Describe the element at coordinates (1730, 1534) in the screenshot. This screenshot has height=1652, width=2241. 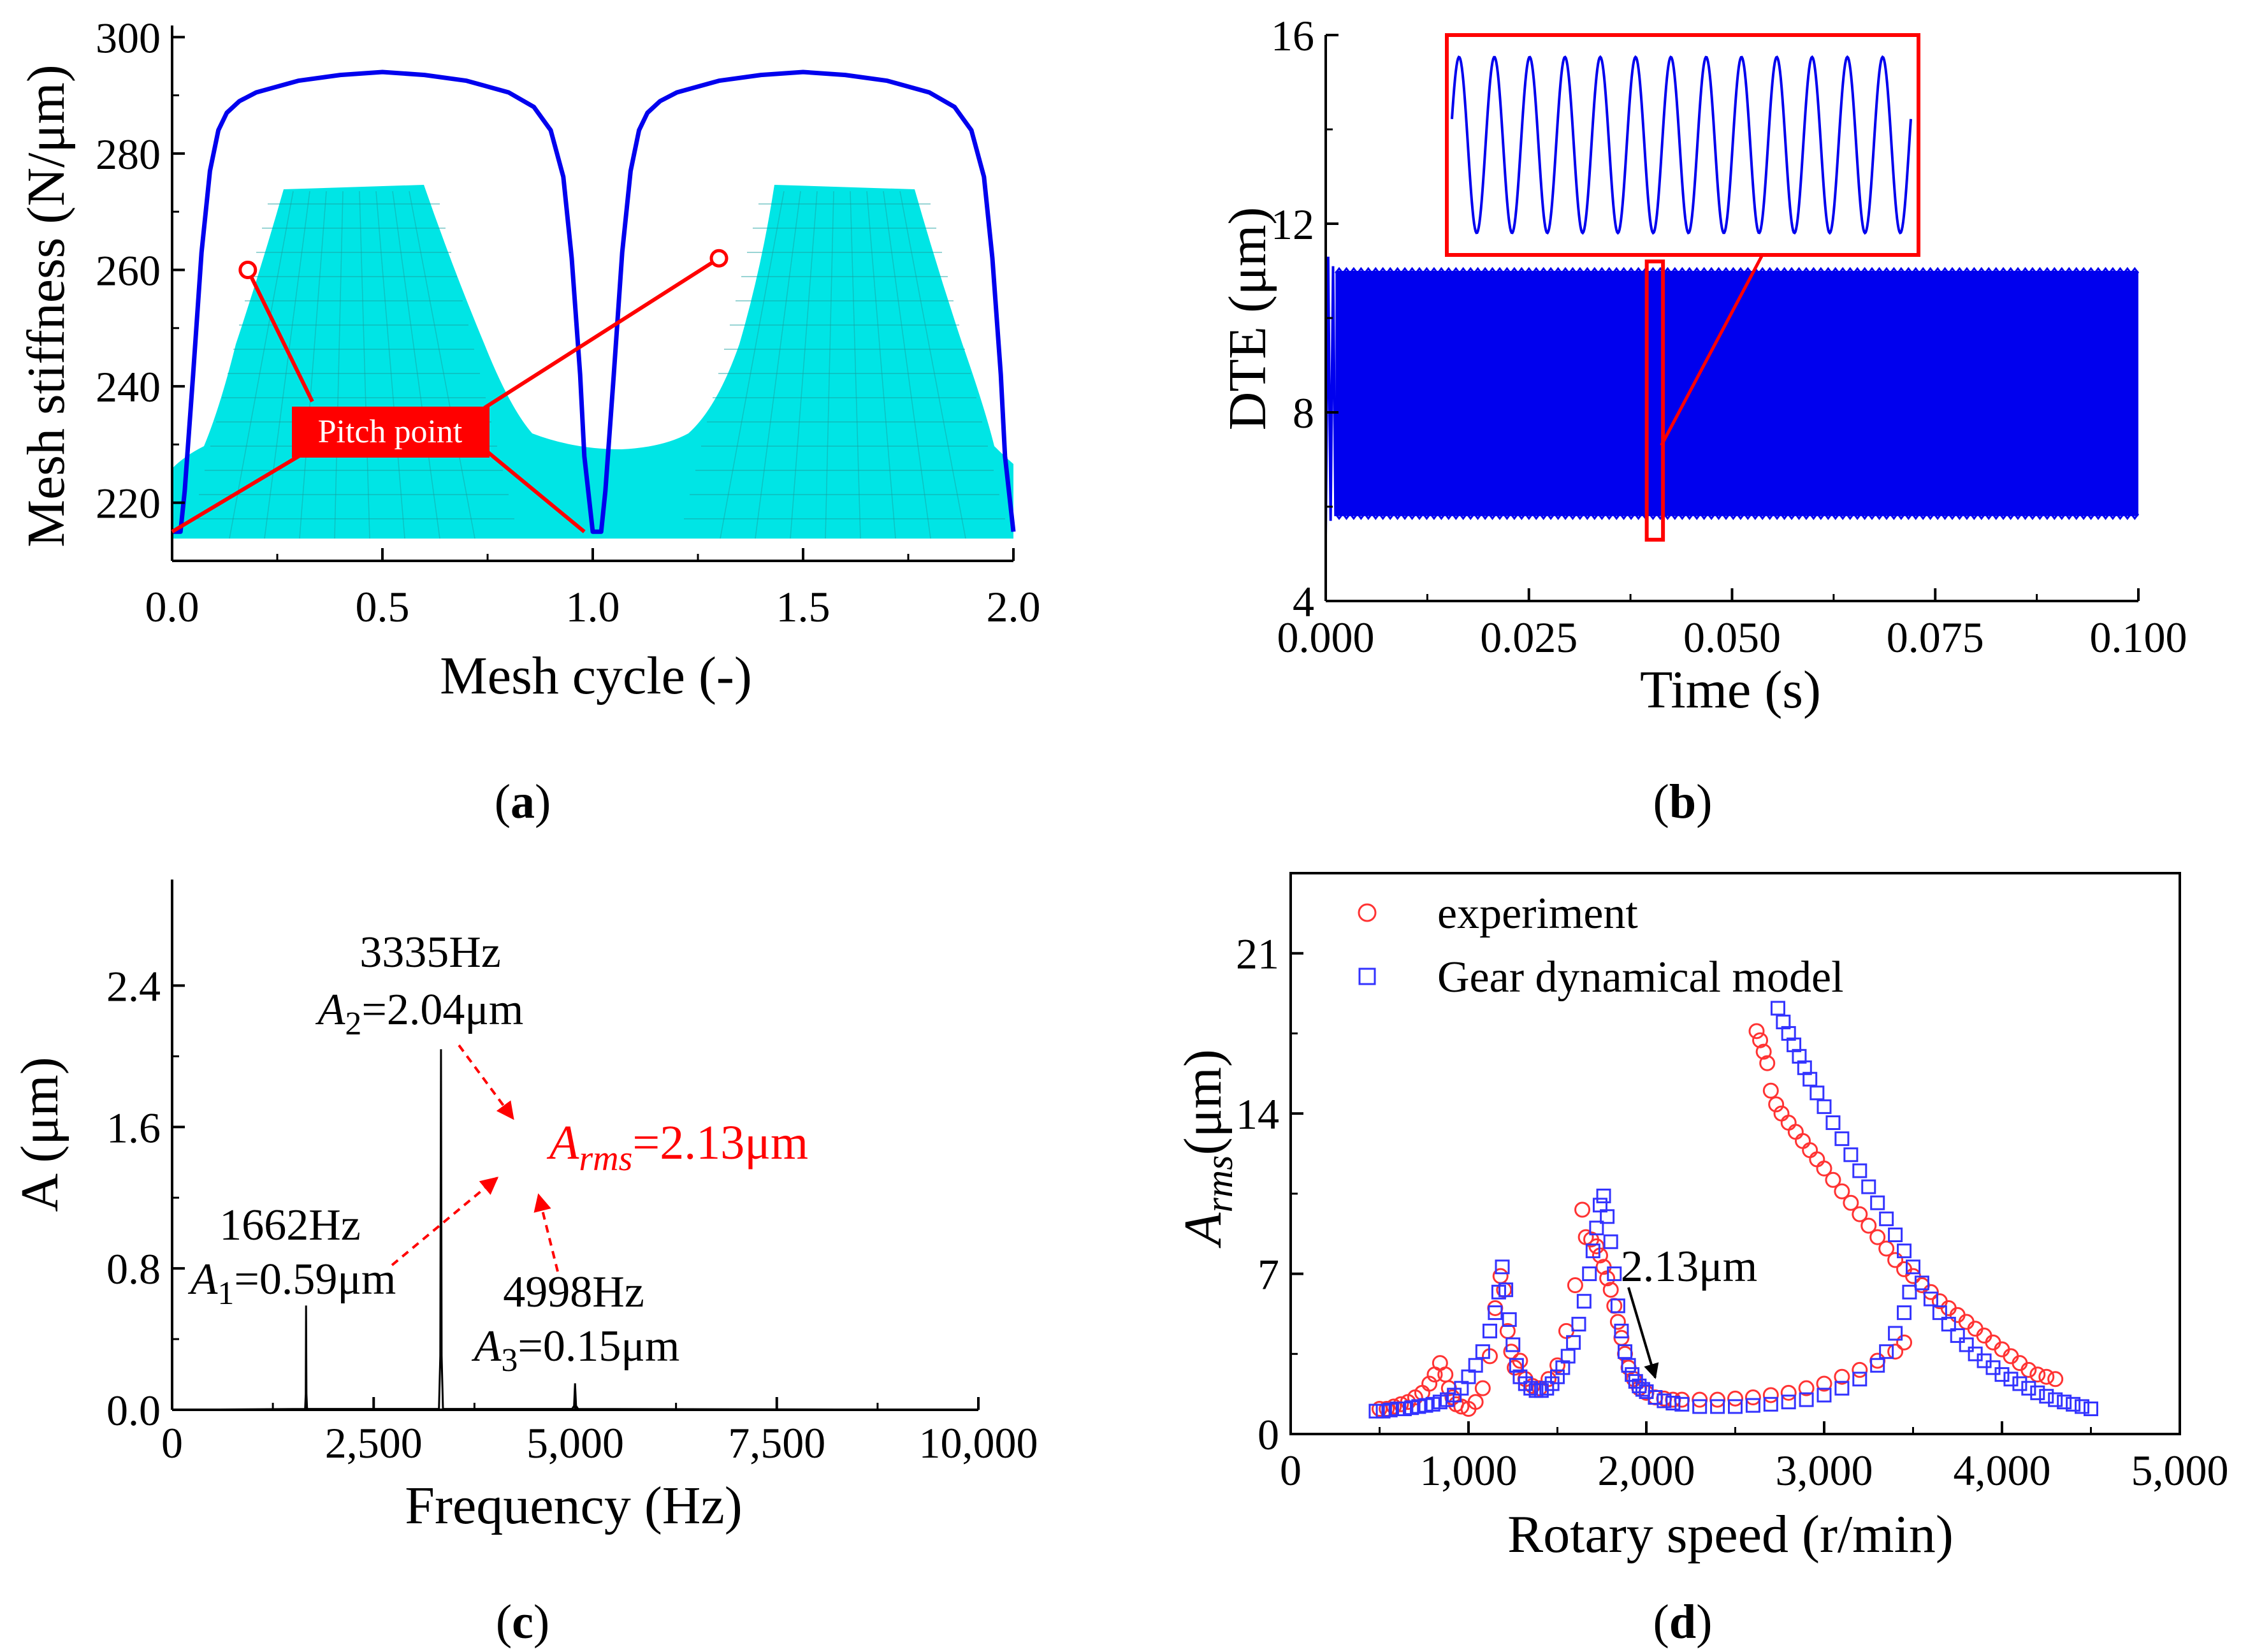
I see `d-xlabel: Rotary speed (r/min)` at that location.